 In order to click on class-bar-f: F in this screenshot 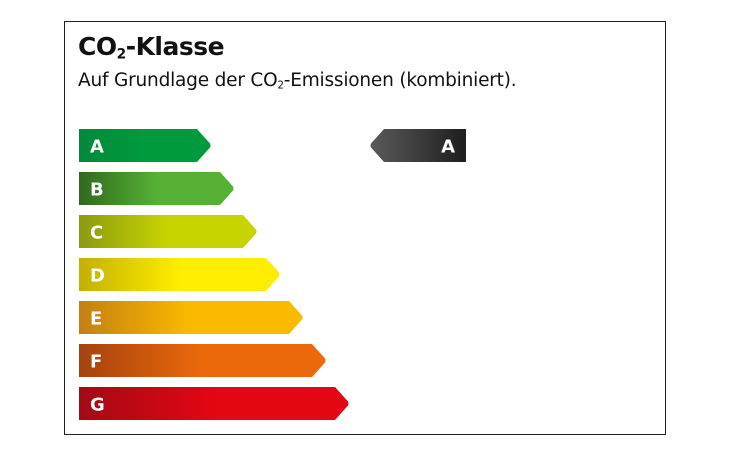, I will do `click(202, 360)`.